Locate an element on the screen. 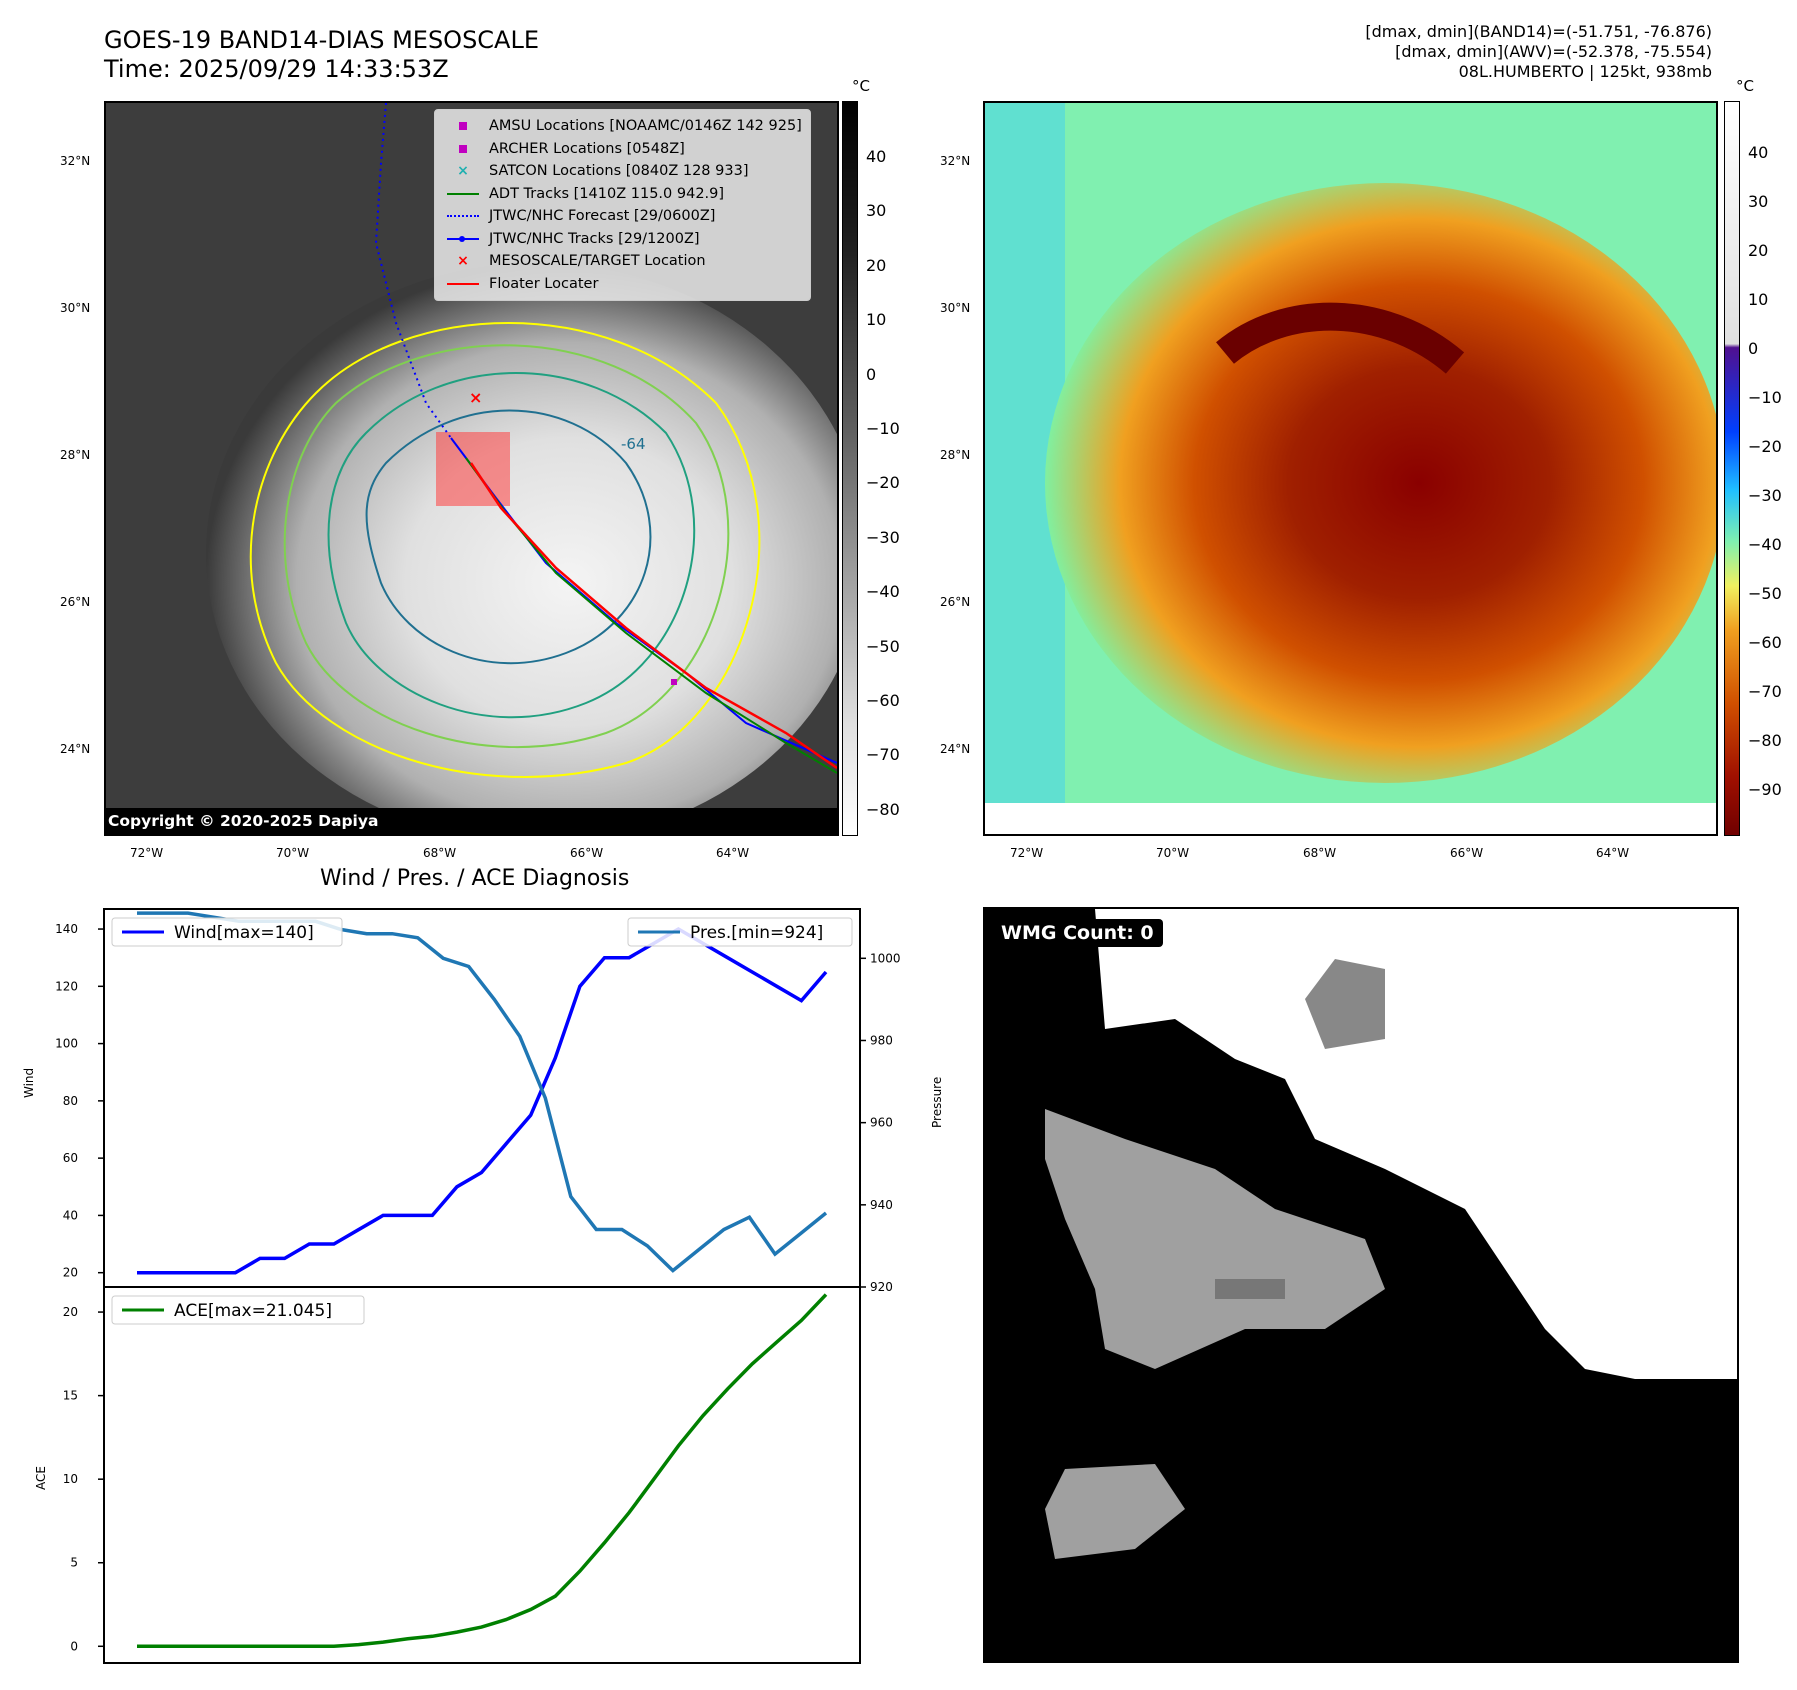  legend-item: × SATCON Locations [0840Z 128 933] is located at coordinates (622, 171).